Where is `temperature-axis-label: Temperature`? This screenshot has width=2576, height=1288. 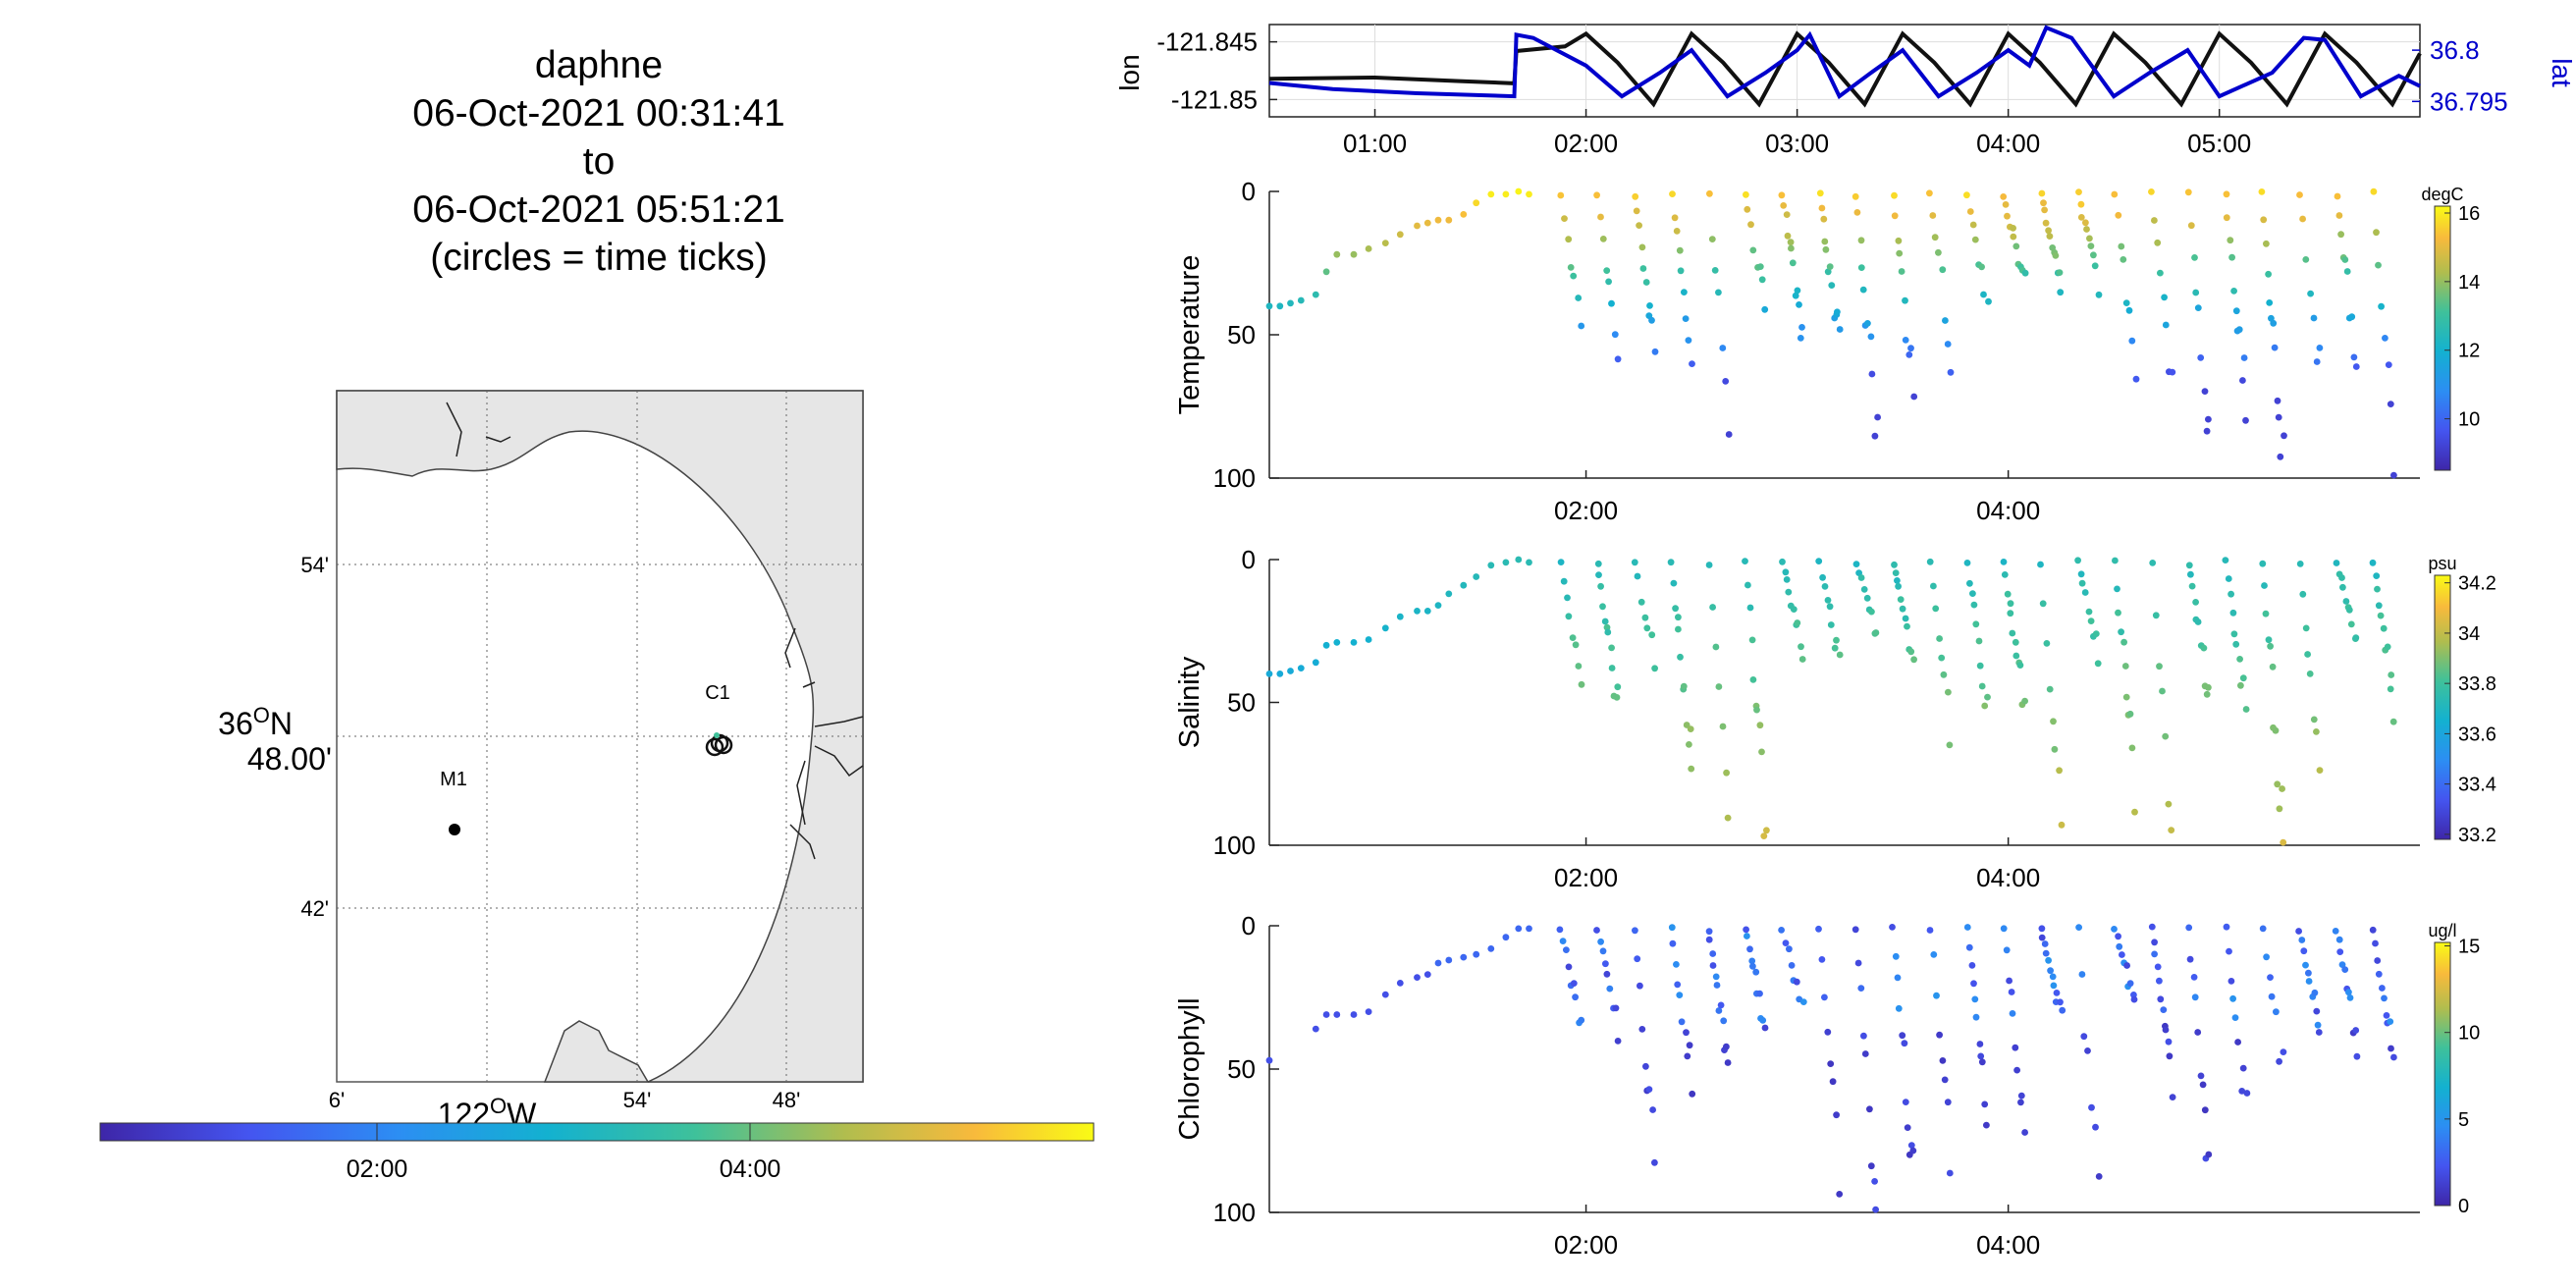 temperature-axis-label: Temperature is located at coordinates (1190, 335).